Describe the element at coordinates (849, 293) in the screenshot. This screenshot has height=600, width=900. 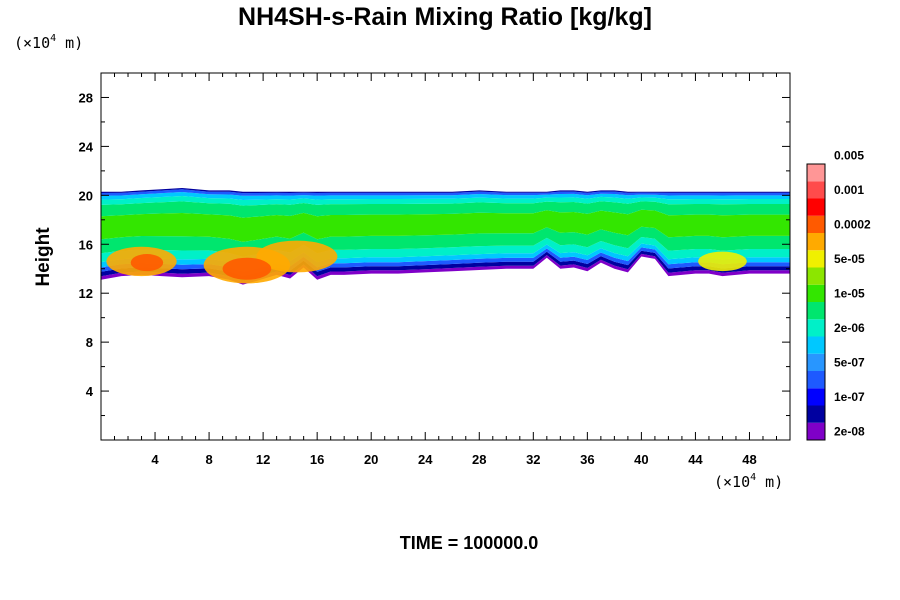
I see `colorbar-label: 1e-05` at that location.